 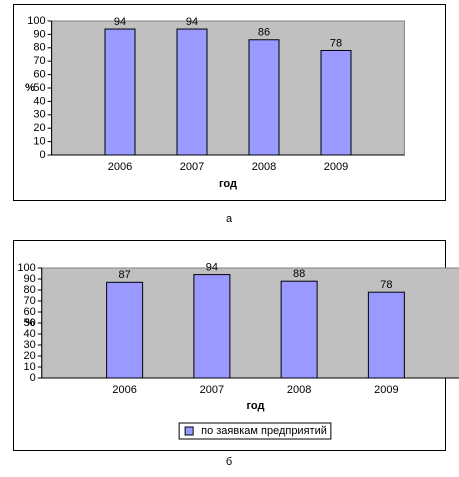 What do you see at coordinates (229, 219) in the screenshot?
I see `caption: а` at bounding box center [229, 219].